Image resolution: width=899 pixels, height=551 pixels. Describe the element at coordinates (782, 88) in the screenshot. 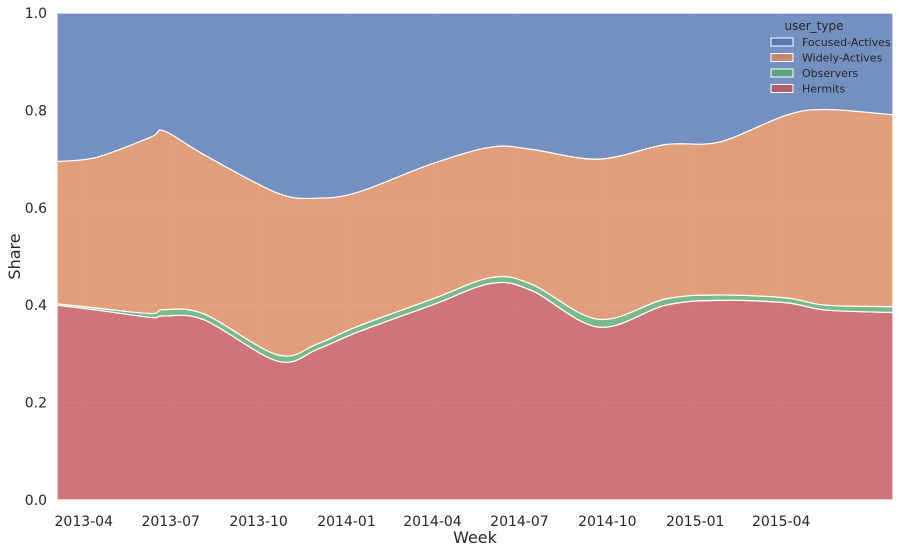

I see `legend-swatch-hermits` at that location.